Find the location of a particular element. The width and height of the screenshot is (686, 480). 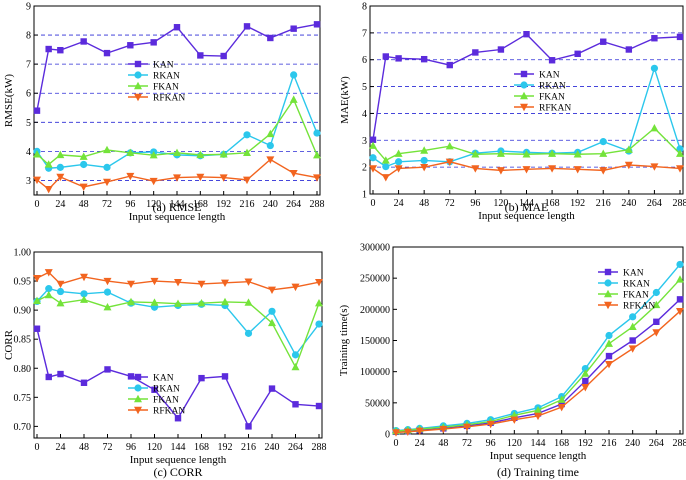

y-tick-label: 6 is located at coordinates (364, 60).